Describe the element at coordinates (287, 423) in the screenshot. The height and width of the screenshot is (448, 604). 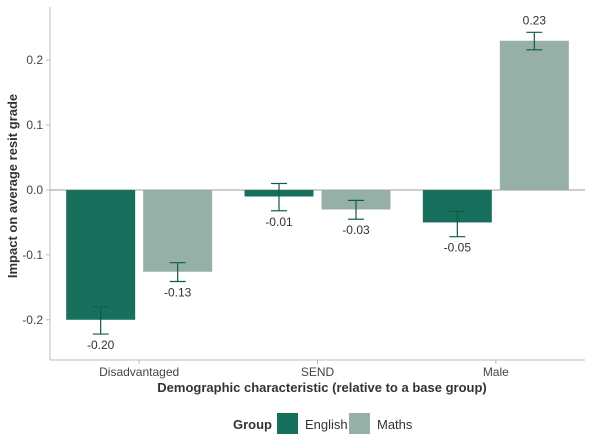
I see `legend-swatch-english` at that location.